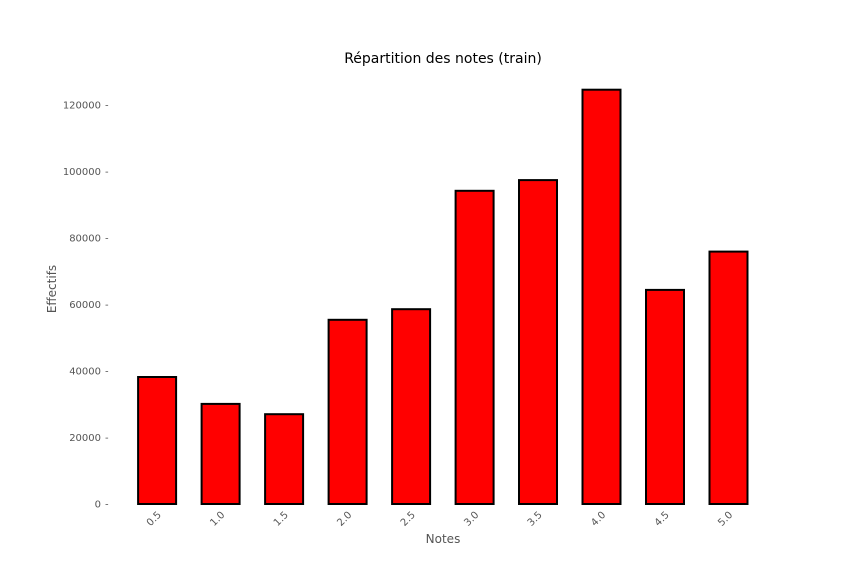  Describe the element at coordinates (662, 519) in the screenshot. I see `x-tick-label: 4.5` at that location.